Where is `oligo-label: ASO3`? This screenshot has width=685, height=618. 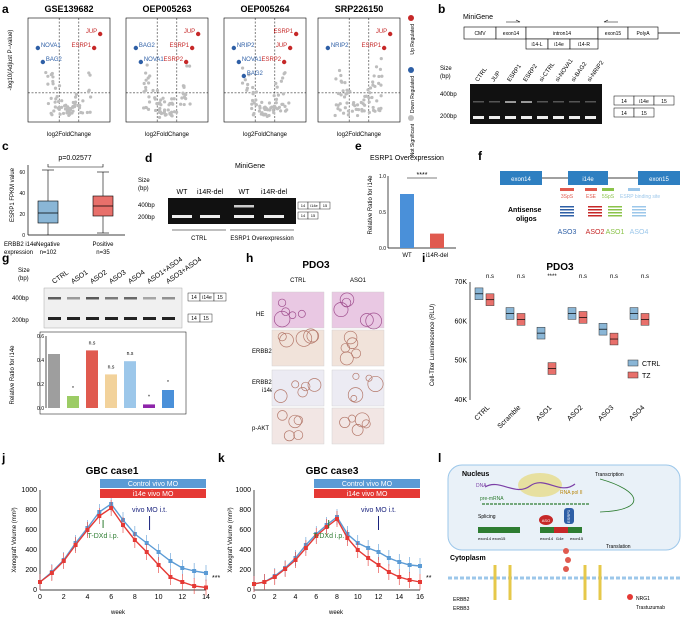 oligo-label: ASO3 is located at coordinates (567, 232).